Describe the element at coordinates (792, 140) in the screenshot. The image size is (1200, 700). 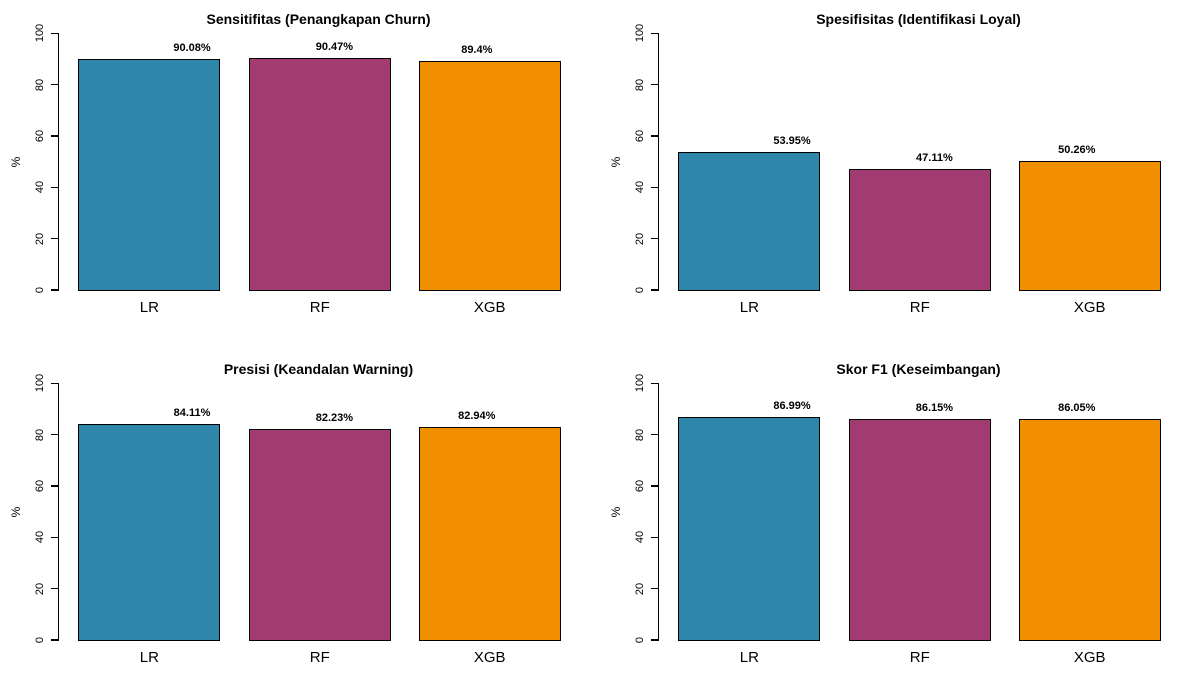
I see `bar-value-label: 53.95%` at that location.